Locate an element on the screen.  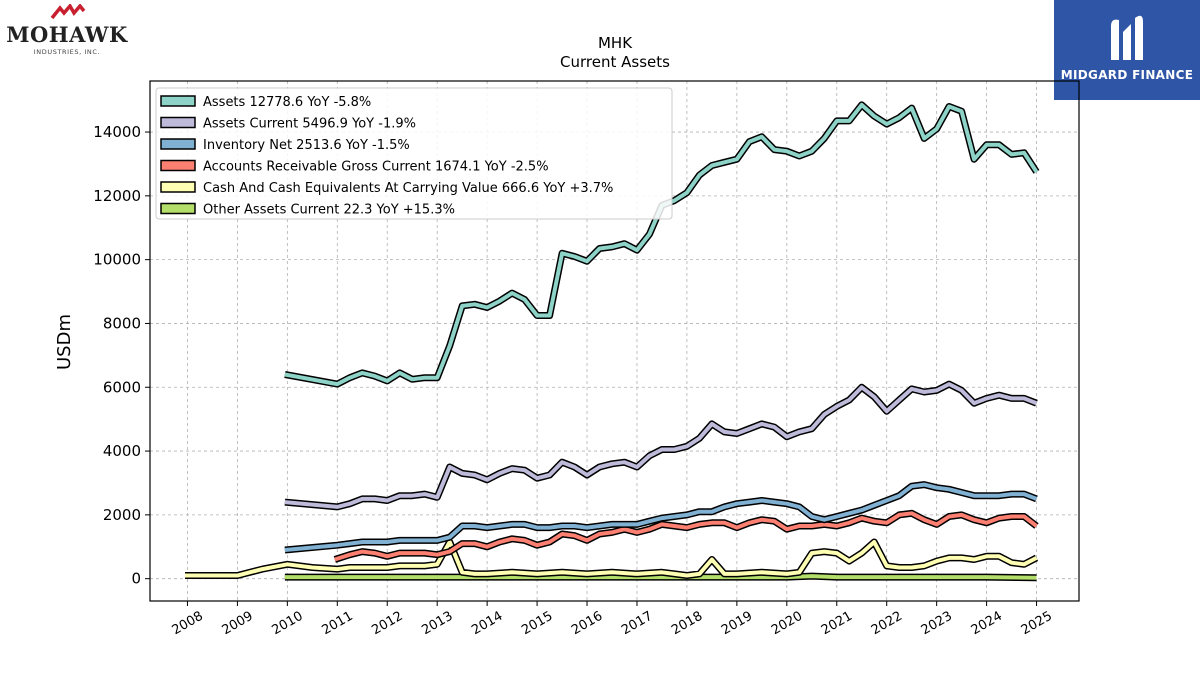
y-tick-label-0: 0 is located at coordinates (136, 579).